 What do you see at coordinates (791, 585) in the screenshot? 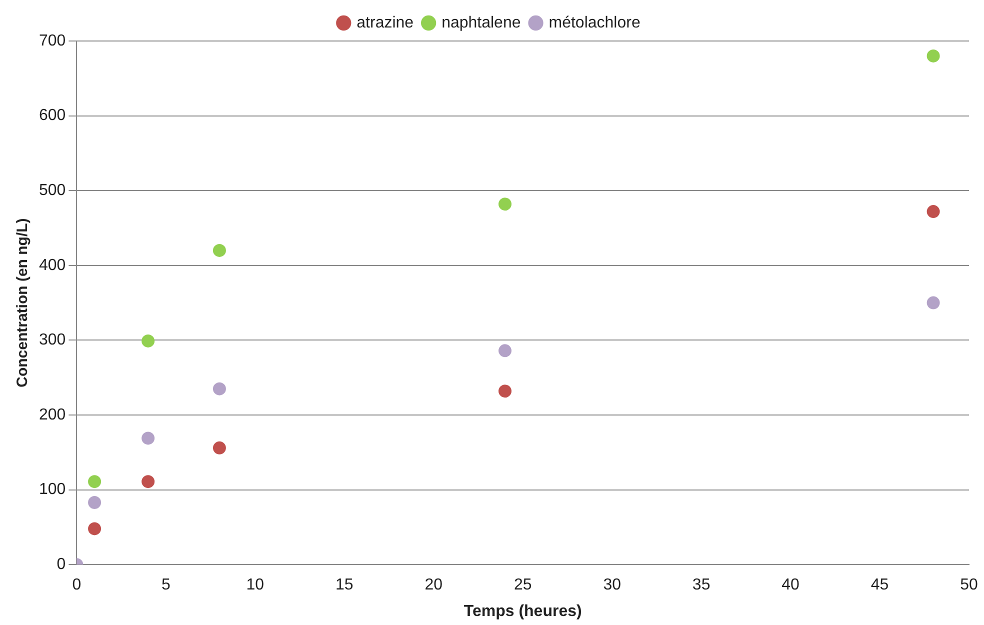
I see `x-tick-label: 40` at bounding box center [791, 585].